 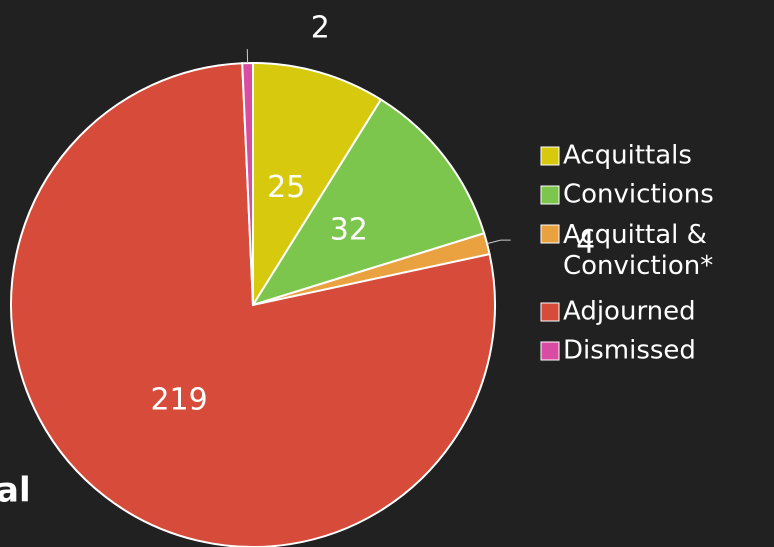 I want to click on data-label: 32, so click(x=349, y=230).